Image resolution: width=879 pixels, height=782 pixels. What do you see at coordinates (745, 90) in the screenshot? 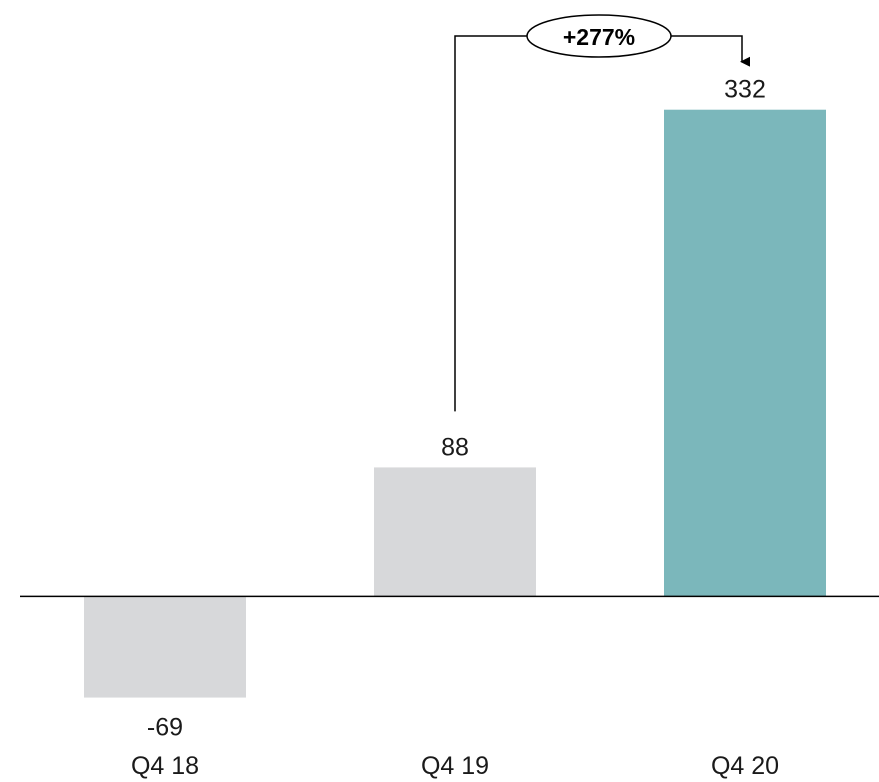
I see `value-label-q4-20: 332` at bounding box center [745, 90].